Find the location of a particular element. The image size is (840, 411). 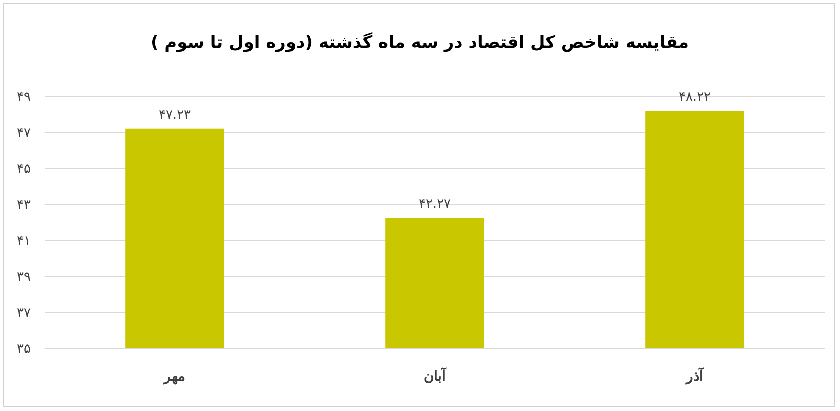

chart-title: مقایسه شاخص کل اقتصاد در سه ماه گذشته (دوره اول تا سوم ) is located at coordinates (420, 42).